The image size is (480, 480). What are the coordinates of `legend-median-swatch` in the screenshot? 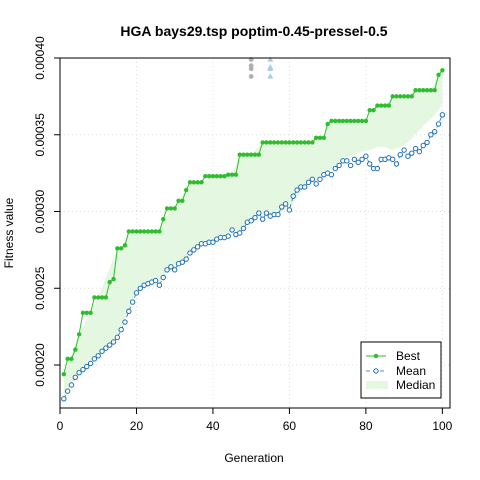 It's located at (377, 385).